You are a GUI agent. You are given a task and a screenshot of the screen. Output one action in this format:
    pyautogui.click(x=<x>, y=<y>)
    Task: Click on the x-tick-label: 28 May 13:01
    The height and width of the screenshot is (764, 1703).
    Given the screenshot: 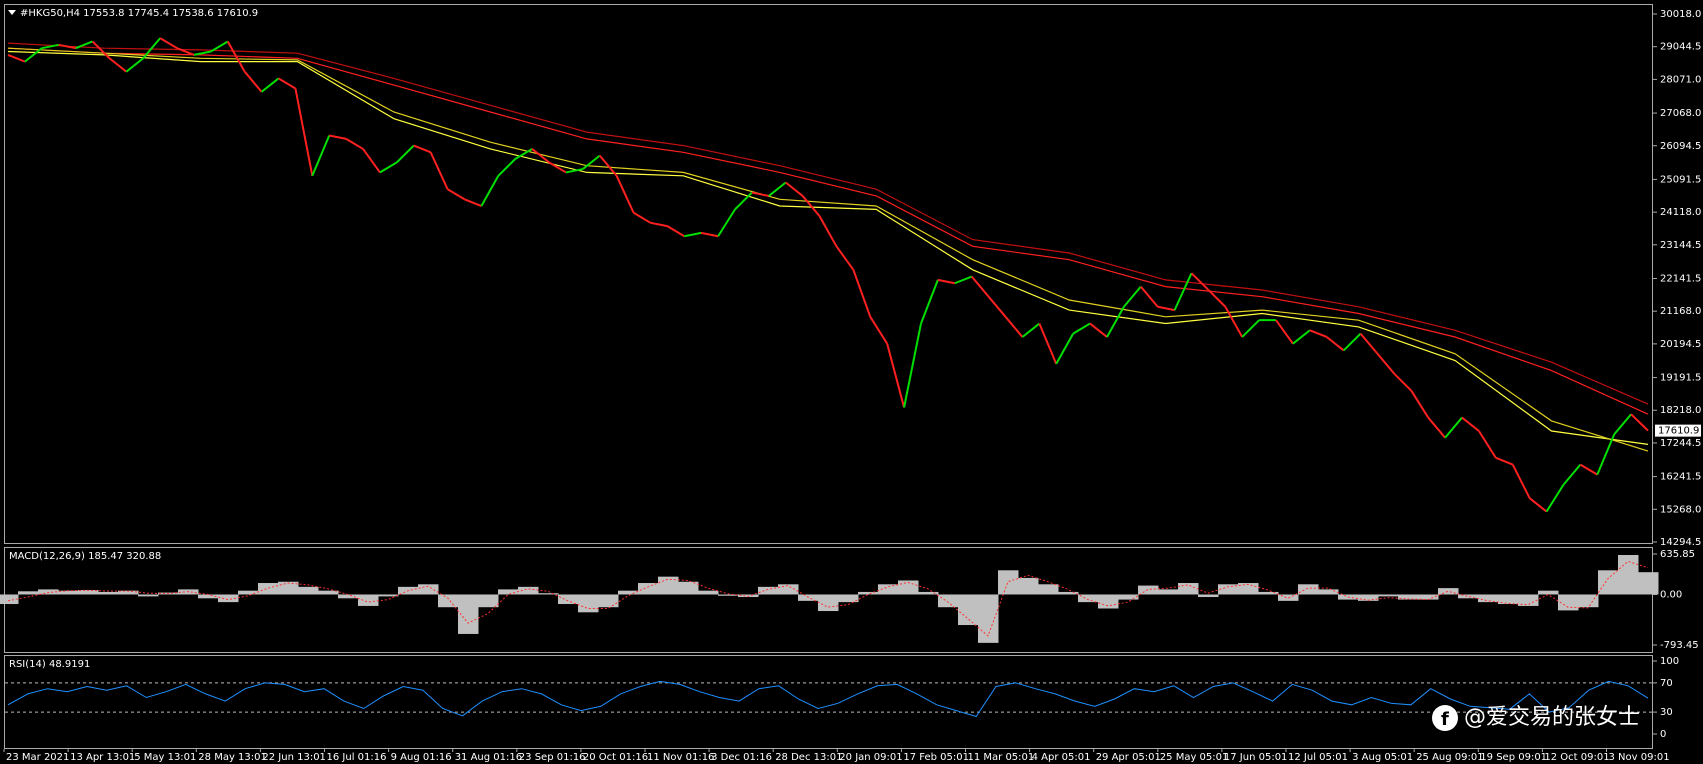 What is the action you would take?
    pyautogui.click(x=232, y=757)
    